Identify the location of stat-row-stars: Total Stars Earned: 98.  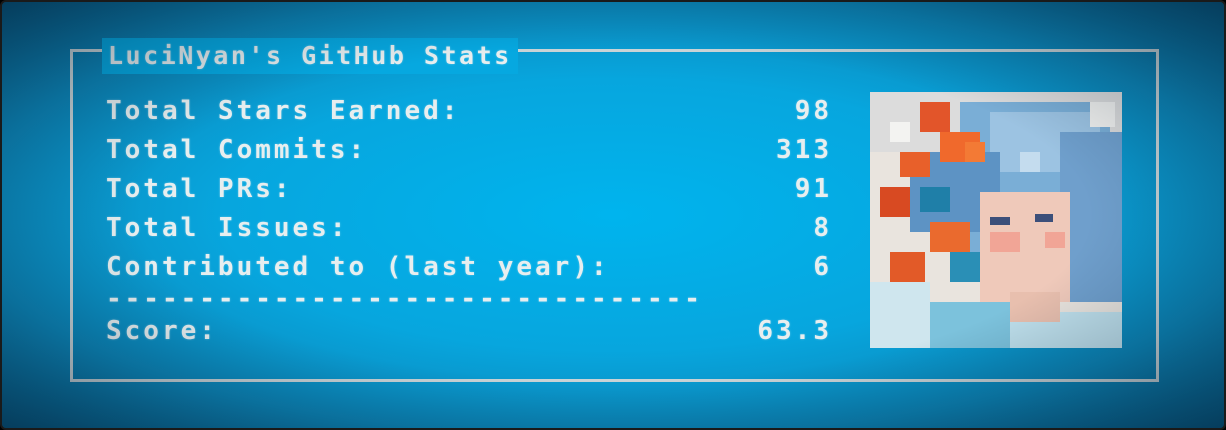
(469, 111).